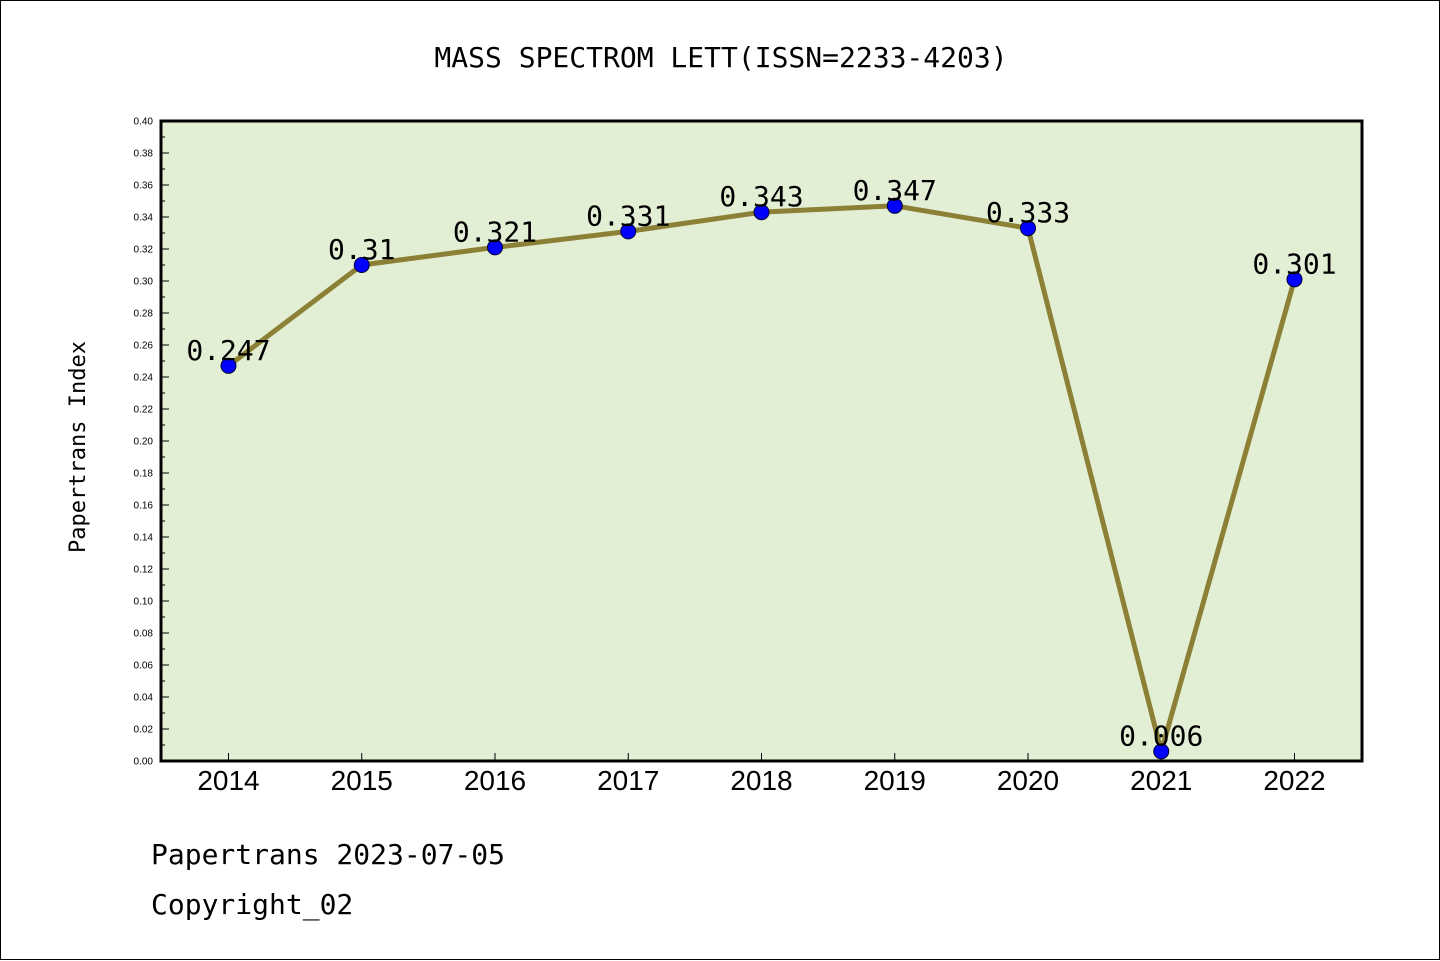  What do you see at coordinates (495, 780) in the screenshot?
I see `x-tick-label: 2016` at bounding box center [495, 780].